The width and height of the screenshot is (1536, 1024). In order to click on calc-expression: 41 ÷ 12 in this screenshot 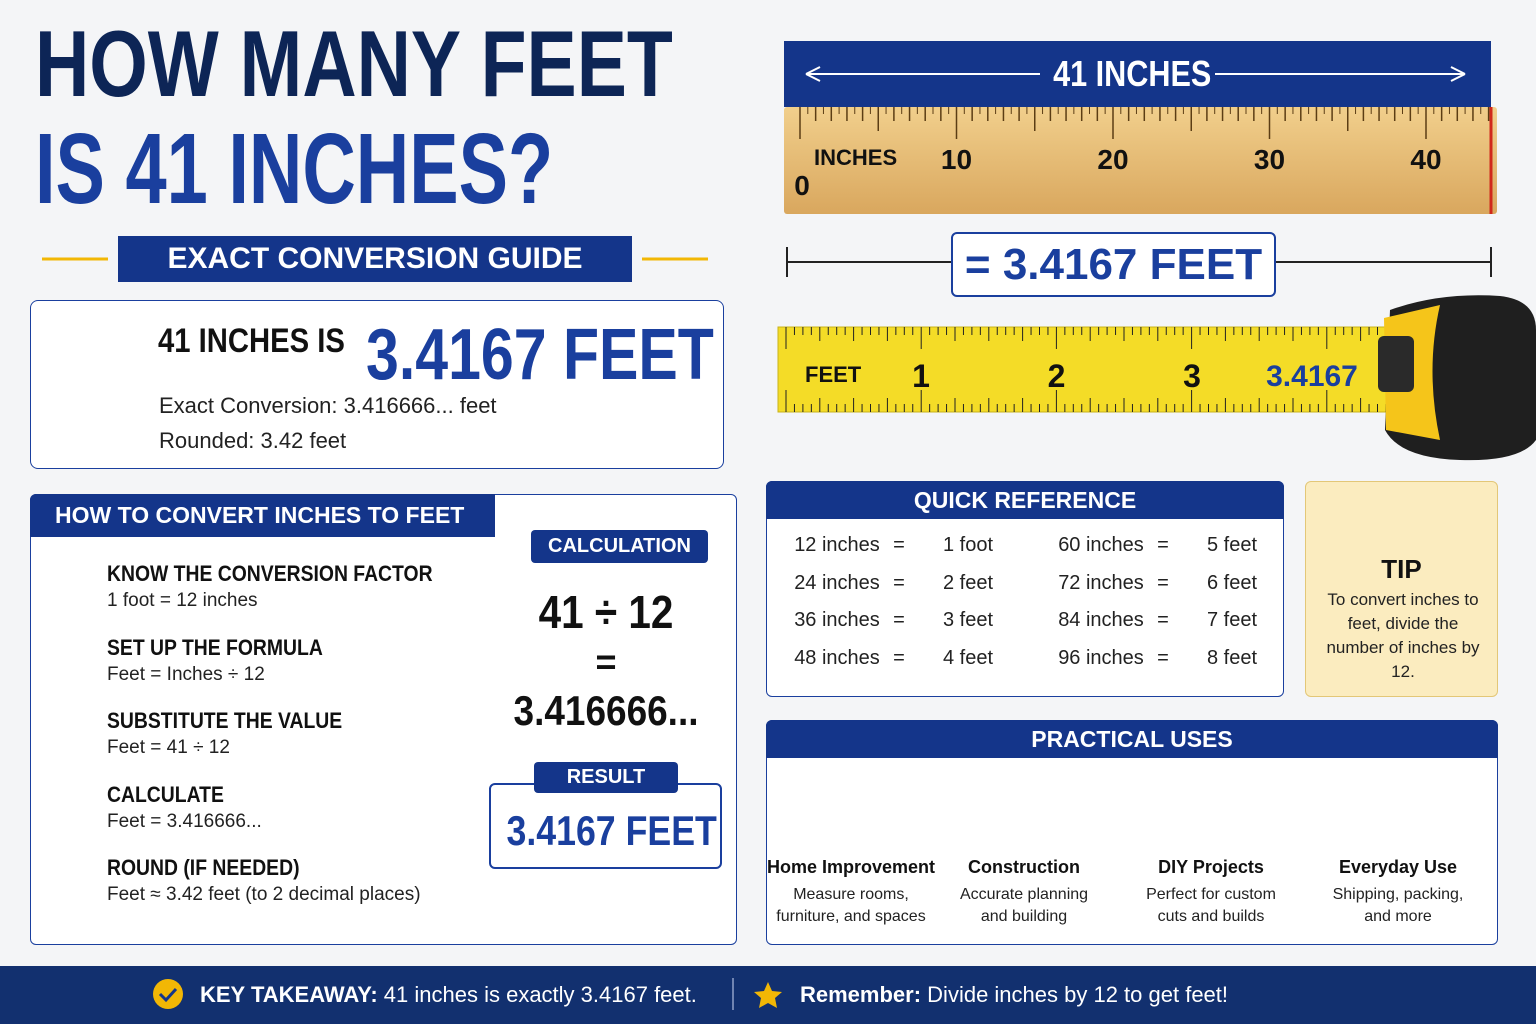, I will do `click(606, 612)`.